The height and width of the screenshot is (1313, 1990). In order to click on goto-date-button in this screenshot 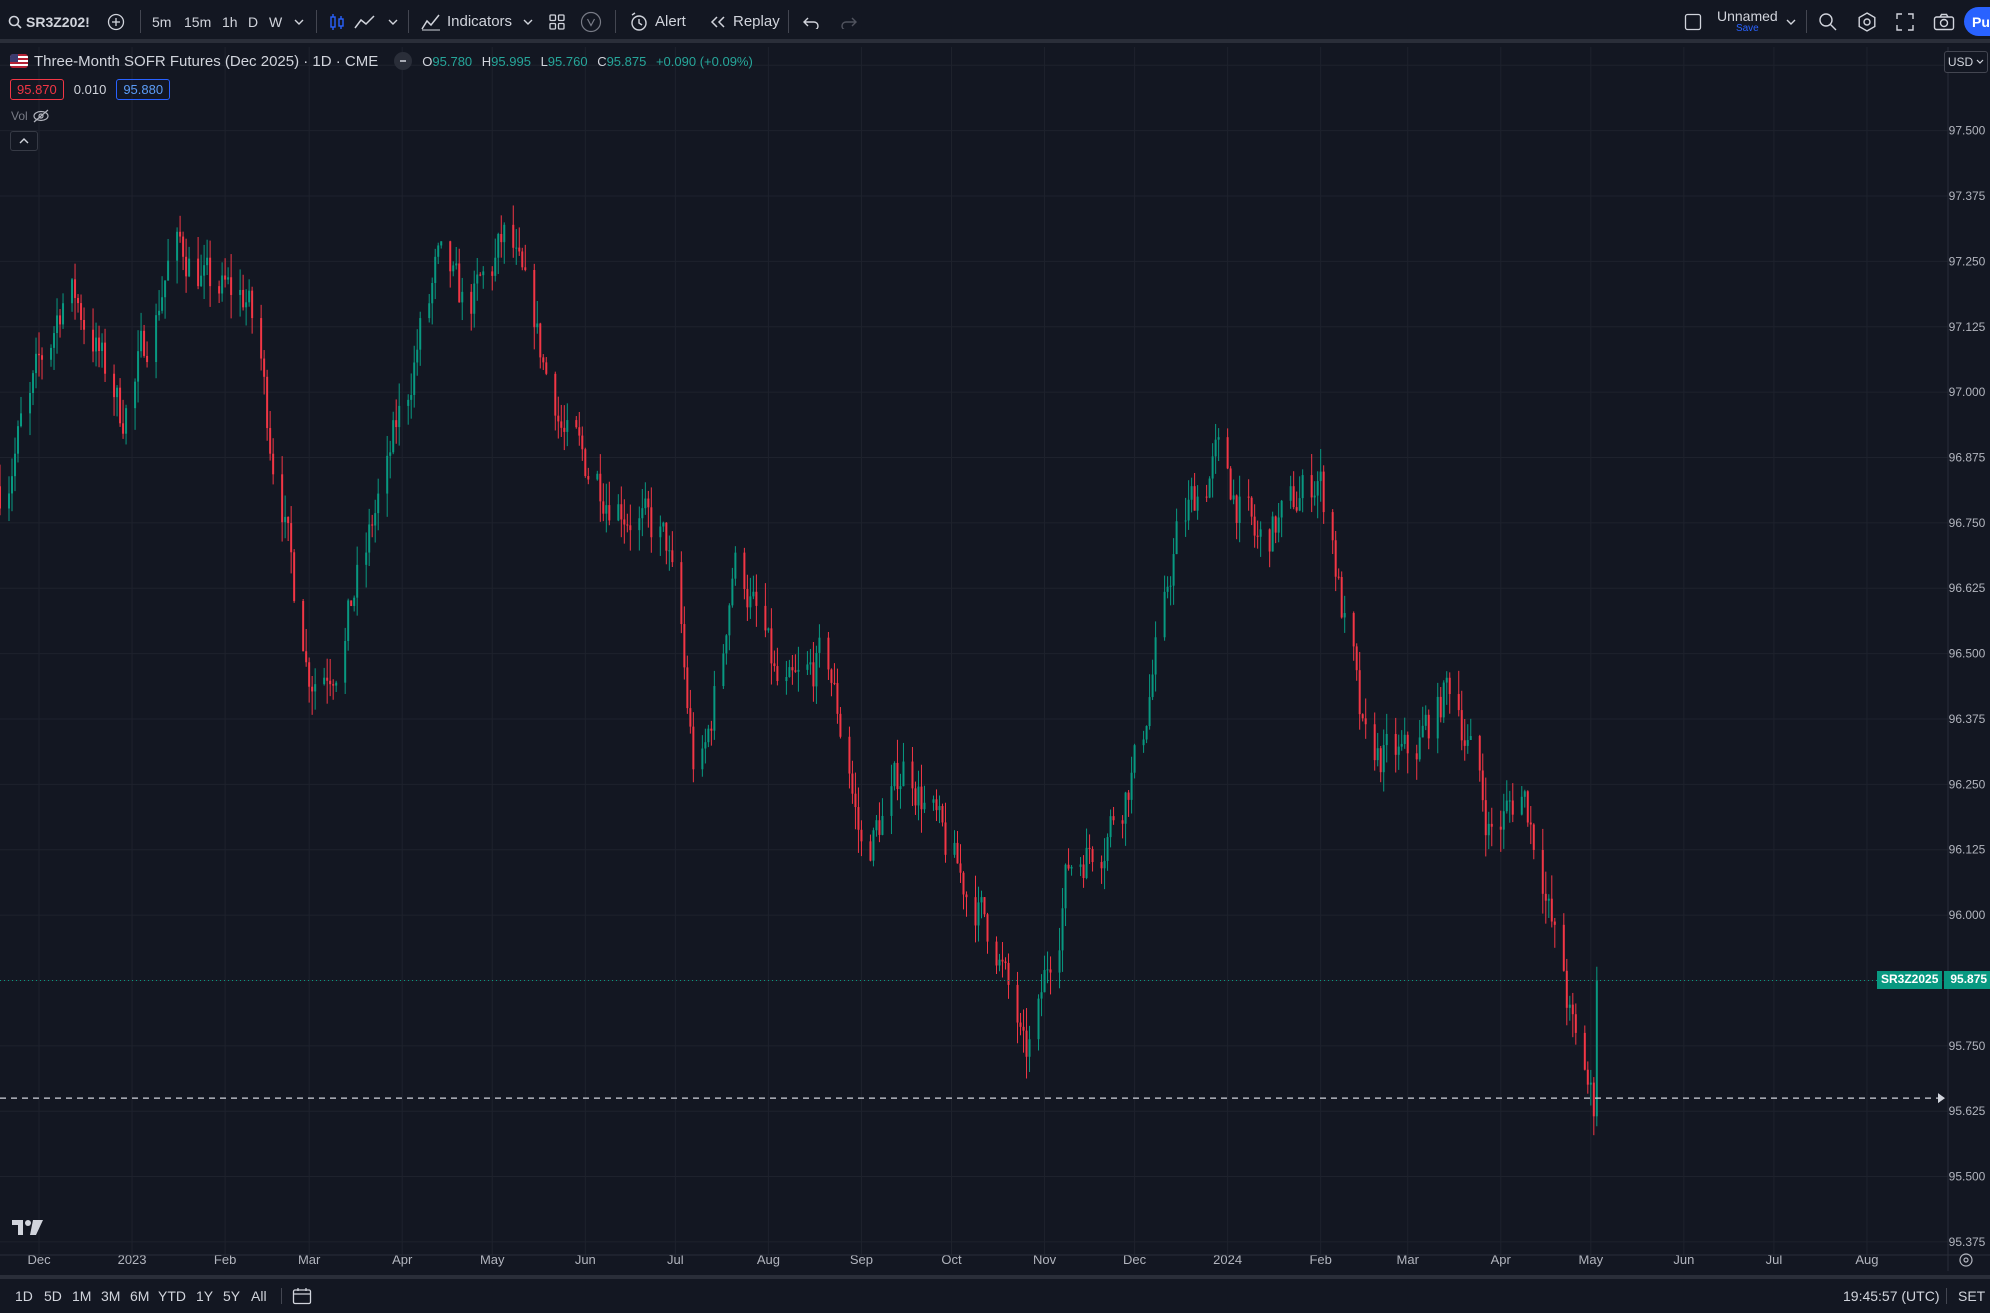, I will do `click(302, 1296)`.